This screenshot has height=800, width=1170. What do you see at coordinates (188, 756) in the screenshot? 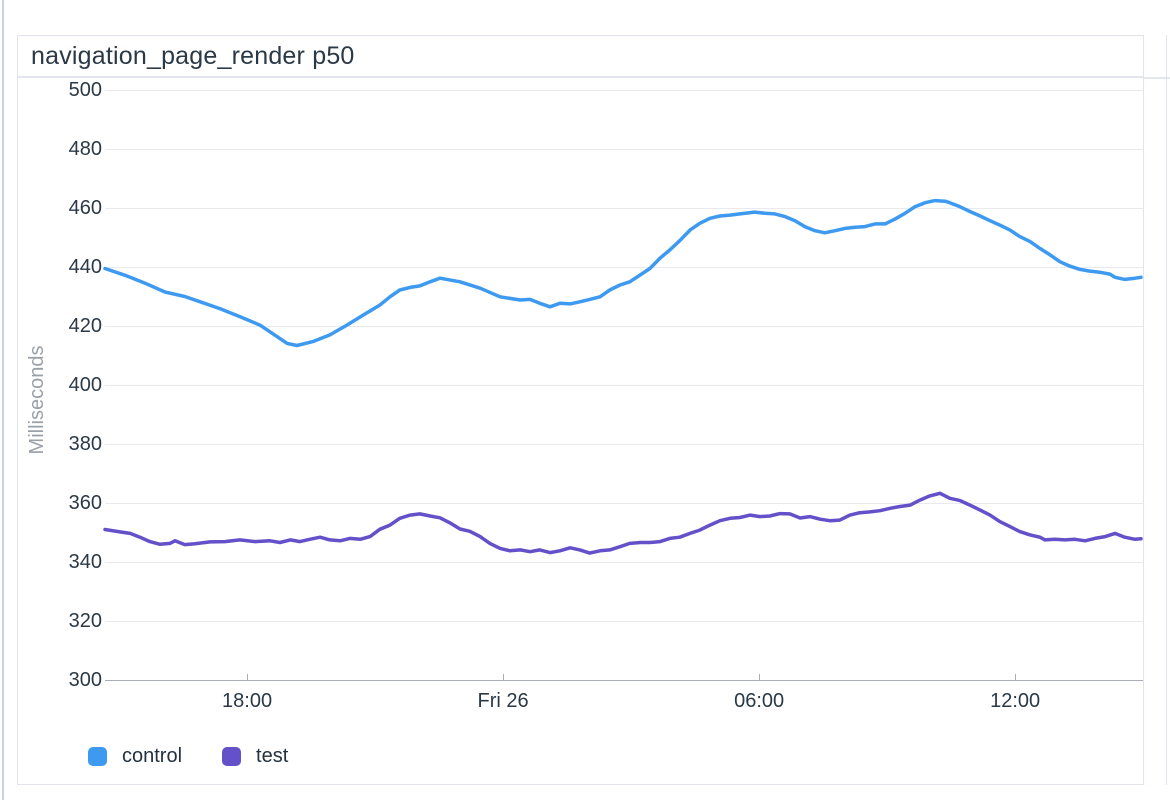
I see `legend: control test` at bounding box center [188, 756].